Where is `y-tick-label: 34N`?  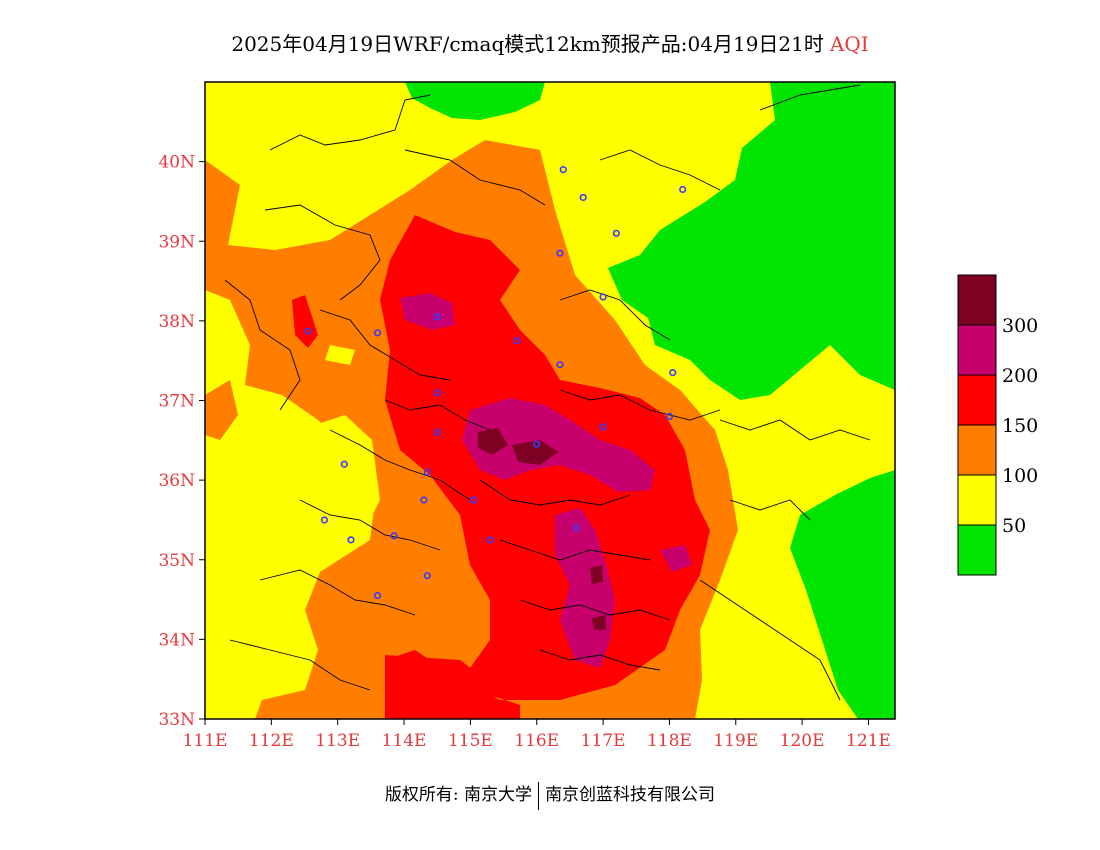
y-tick-label: 34N is located at coordinates (176, 640).